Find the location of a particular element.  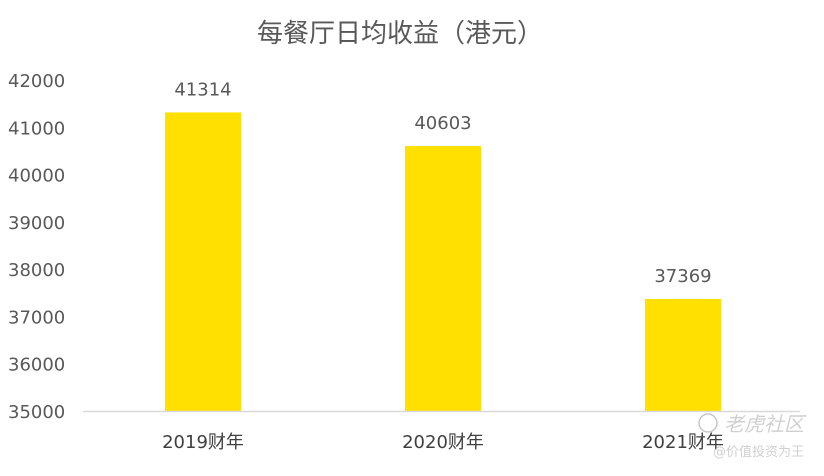

tiger-logo-icon is located at coordinates (708, 423).